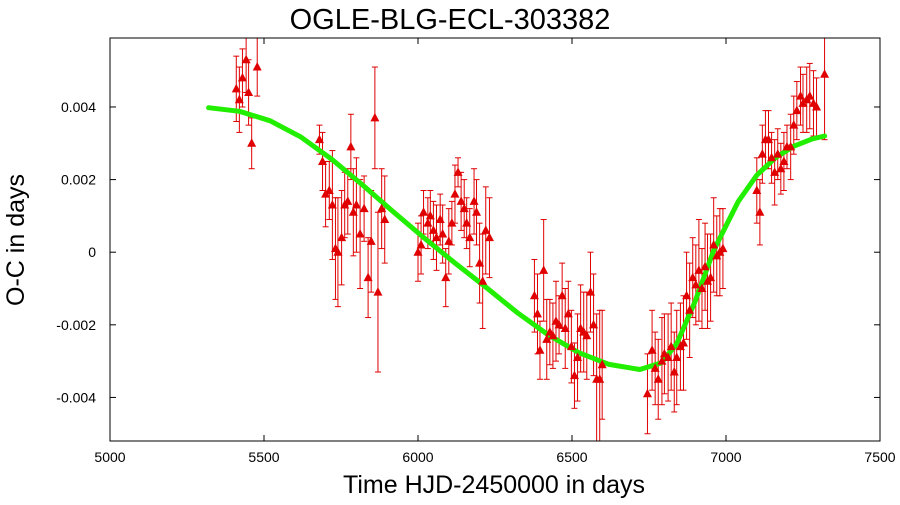 Image resolution: width=900 pixels, height=505 pixels. I want to click on x-tick-label: 6000, so click(417, 457).